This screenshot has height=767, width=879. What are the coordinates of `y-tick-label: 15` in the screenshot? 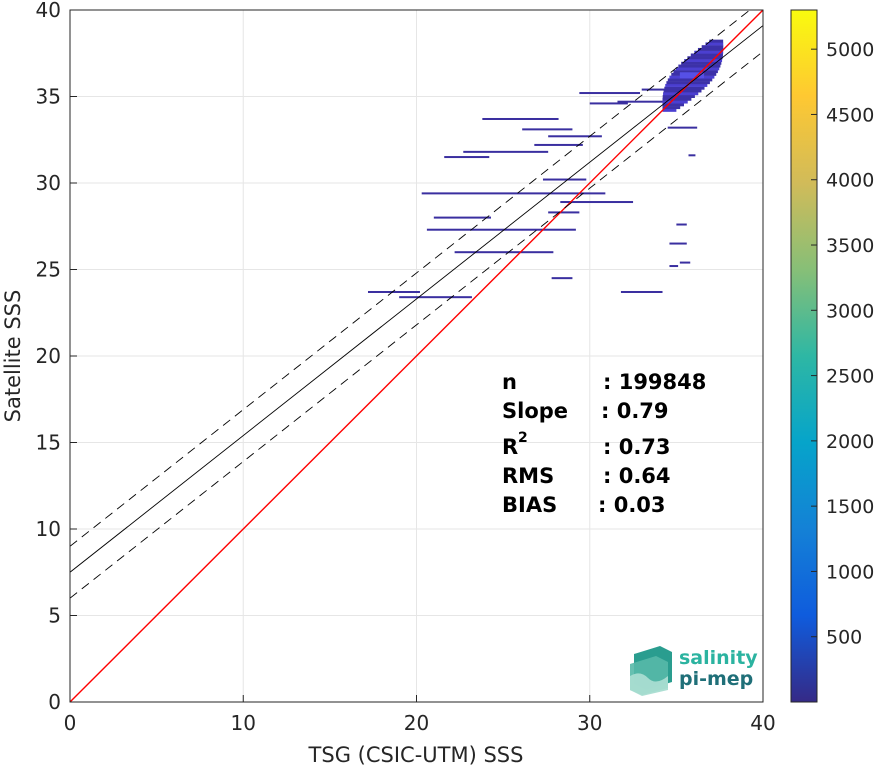 It's located at (48, 443).